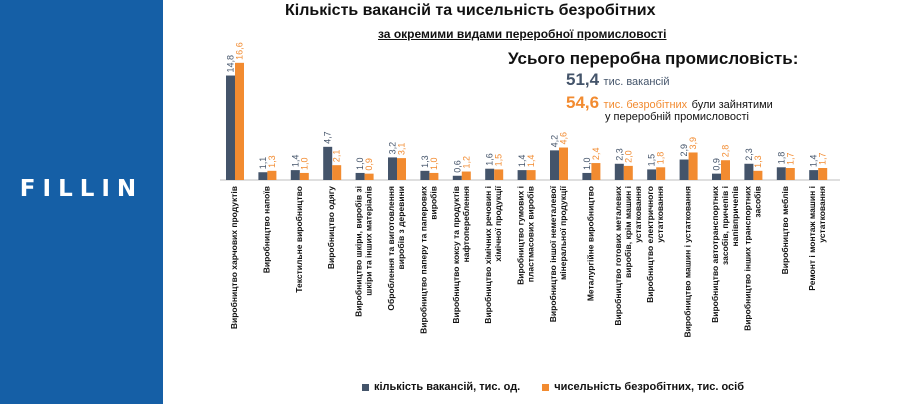 This screenshot has height=404, width=900. What do you see at coordinates (299, 239) in the screenshot?
I see `category-label: Текстильне виробництво` at bounding box center [299, 239].